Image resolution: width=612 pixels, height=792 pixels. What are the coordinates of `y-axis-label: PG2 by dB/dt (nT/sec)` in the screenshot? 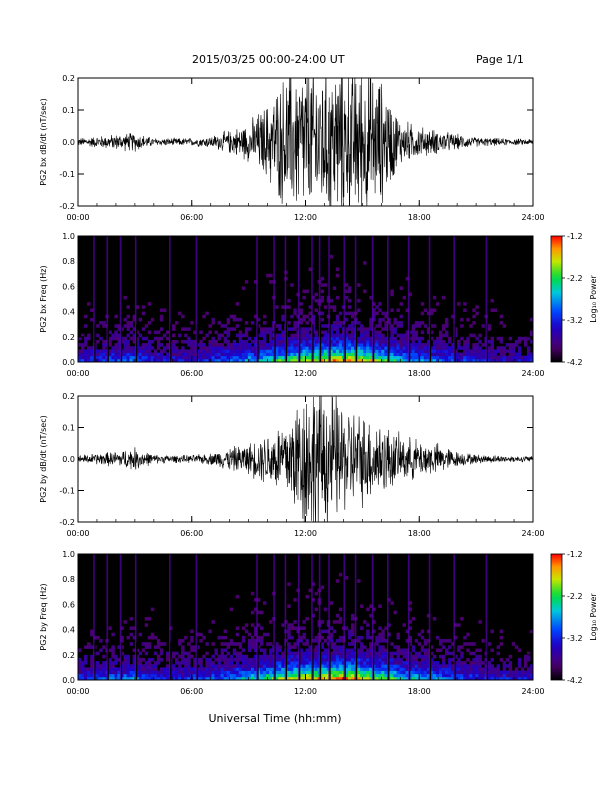 It's located at (43, 458).